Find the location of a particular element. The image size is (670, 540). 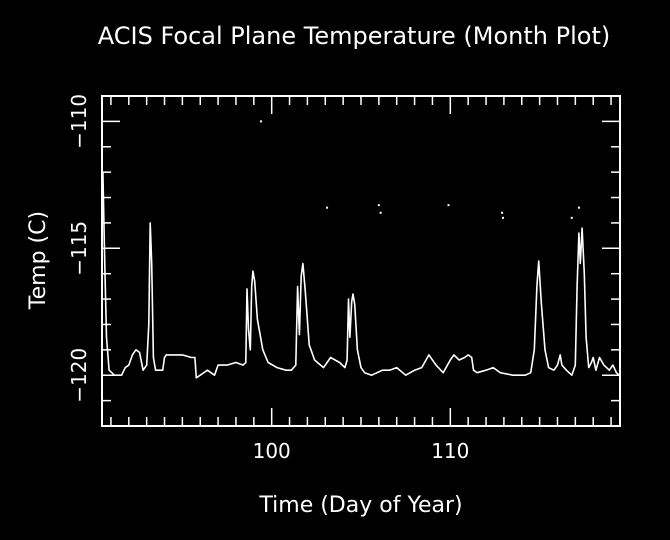

y-tick-label: −120 is located at coordinates (79, 375).